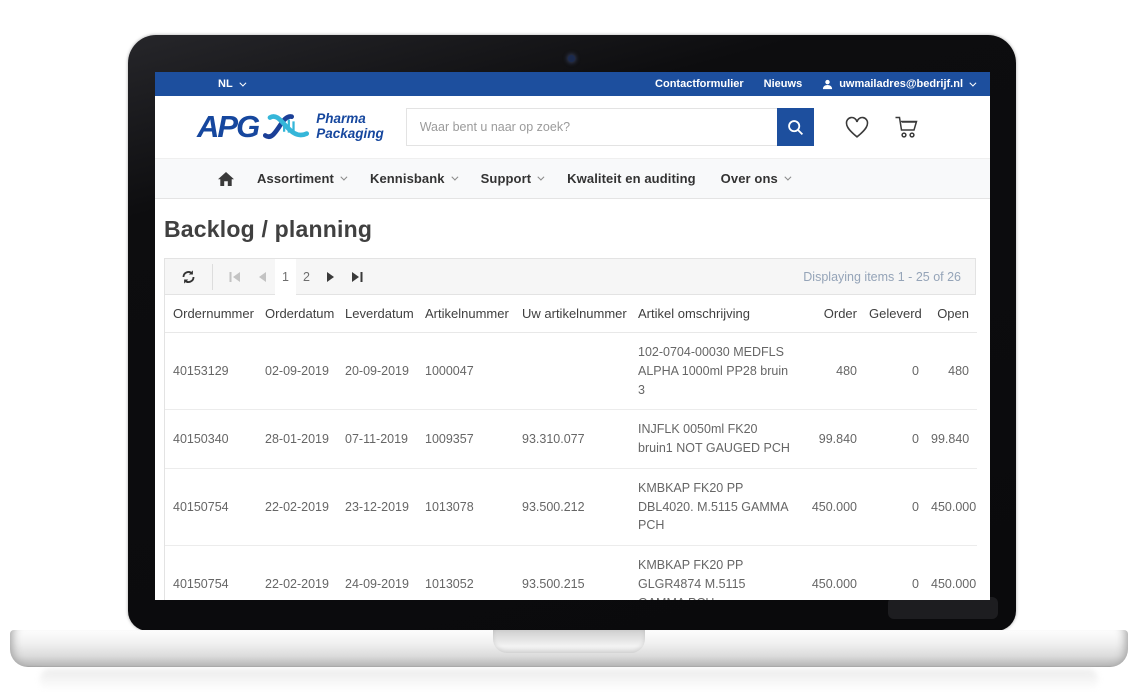  What do you see at coordinates (958, 370) in the screenshot?
I see `table-cell: 480` at bounding box center [958, 370].